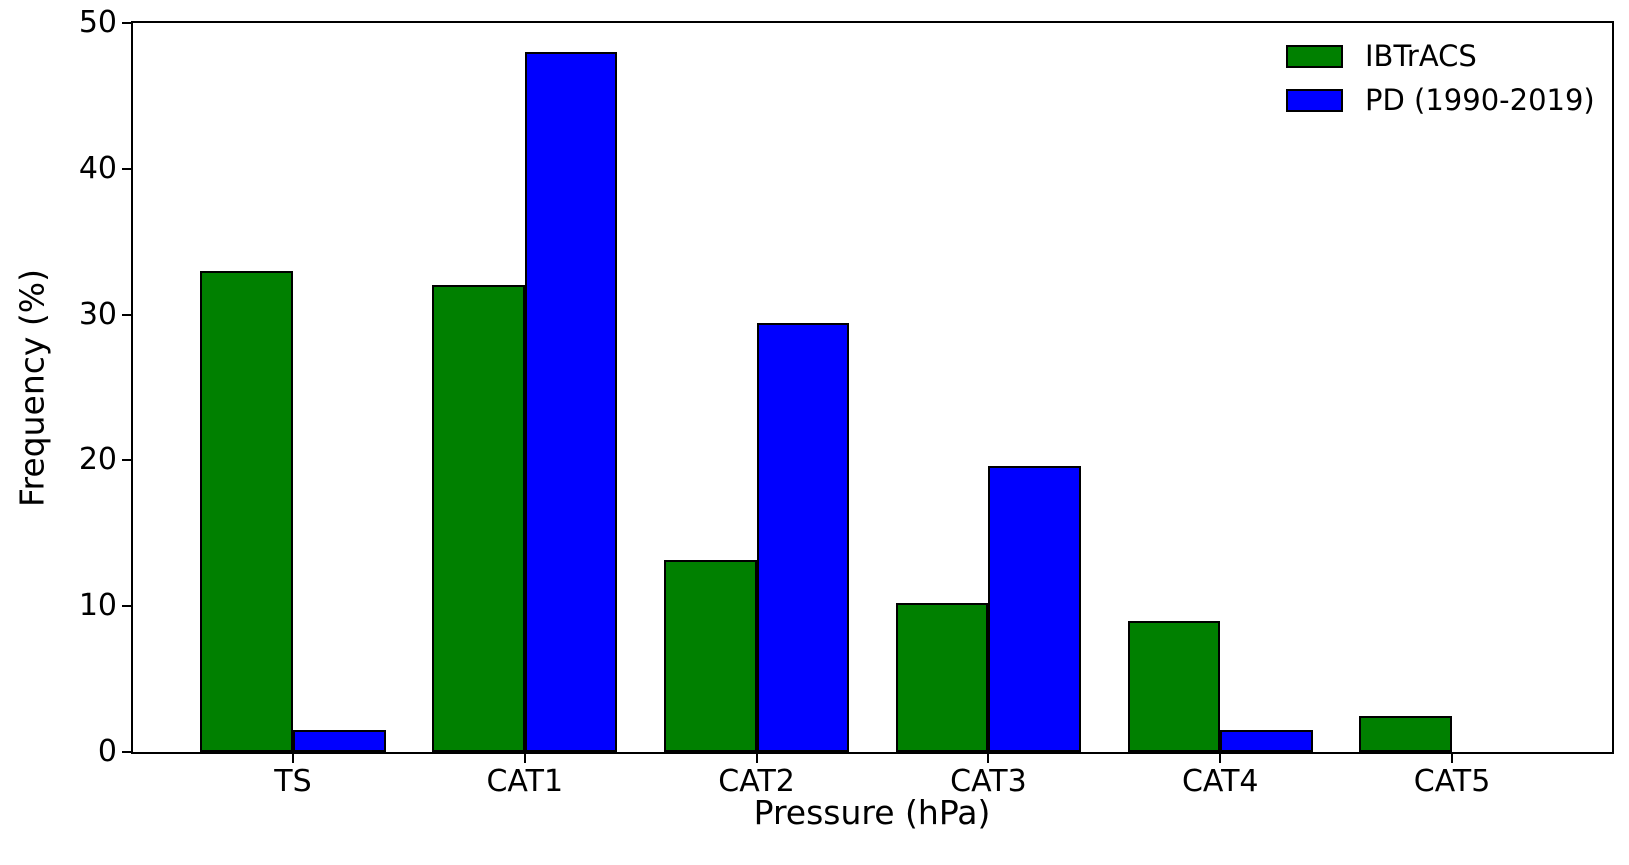  What do you see at coordinates (803, 537) in the screenshot?
I see `bar-pd-1990-2019--cat2` at bounding box center [803, 537].